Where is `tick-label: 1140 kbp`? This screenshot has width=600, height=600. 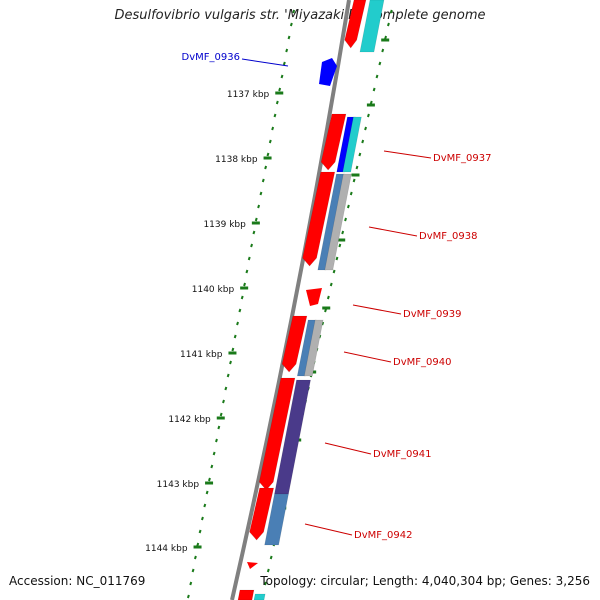 tick-label: 1140 kbp is located at coordinates (213, 290).